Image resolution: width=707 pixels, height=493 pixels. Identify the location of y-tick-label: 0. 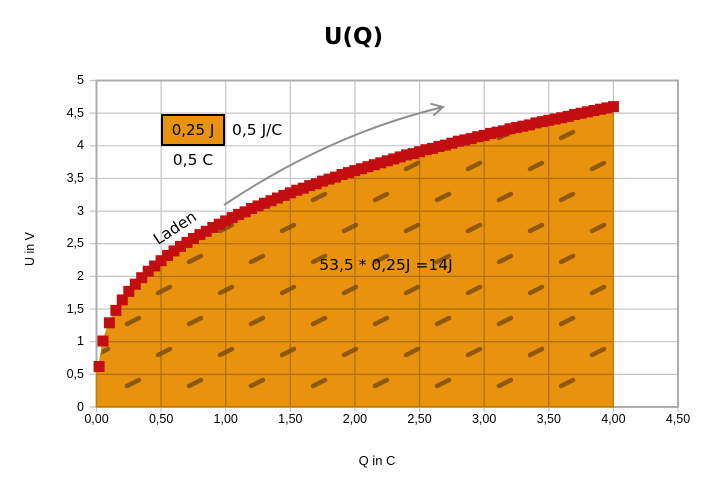
(80, 406).